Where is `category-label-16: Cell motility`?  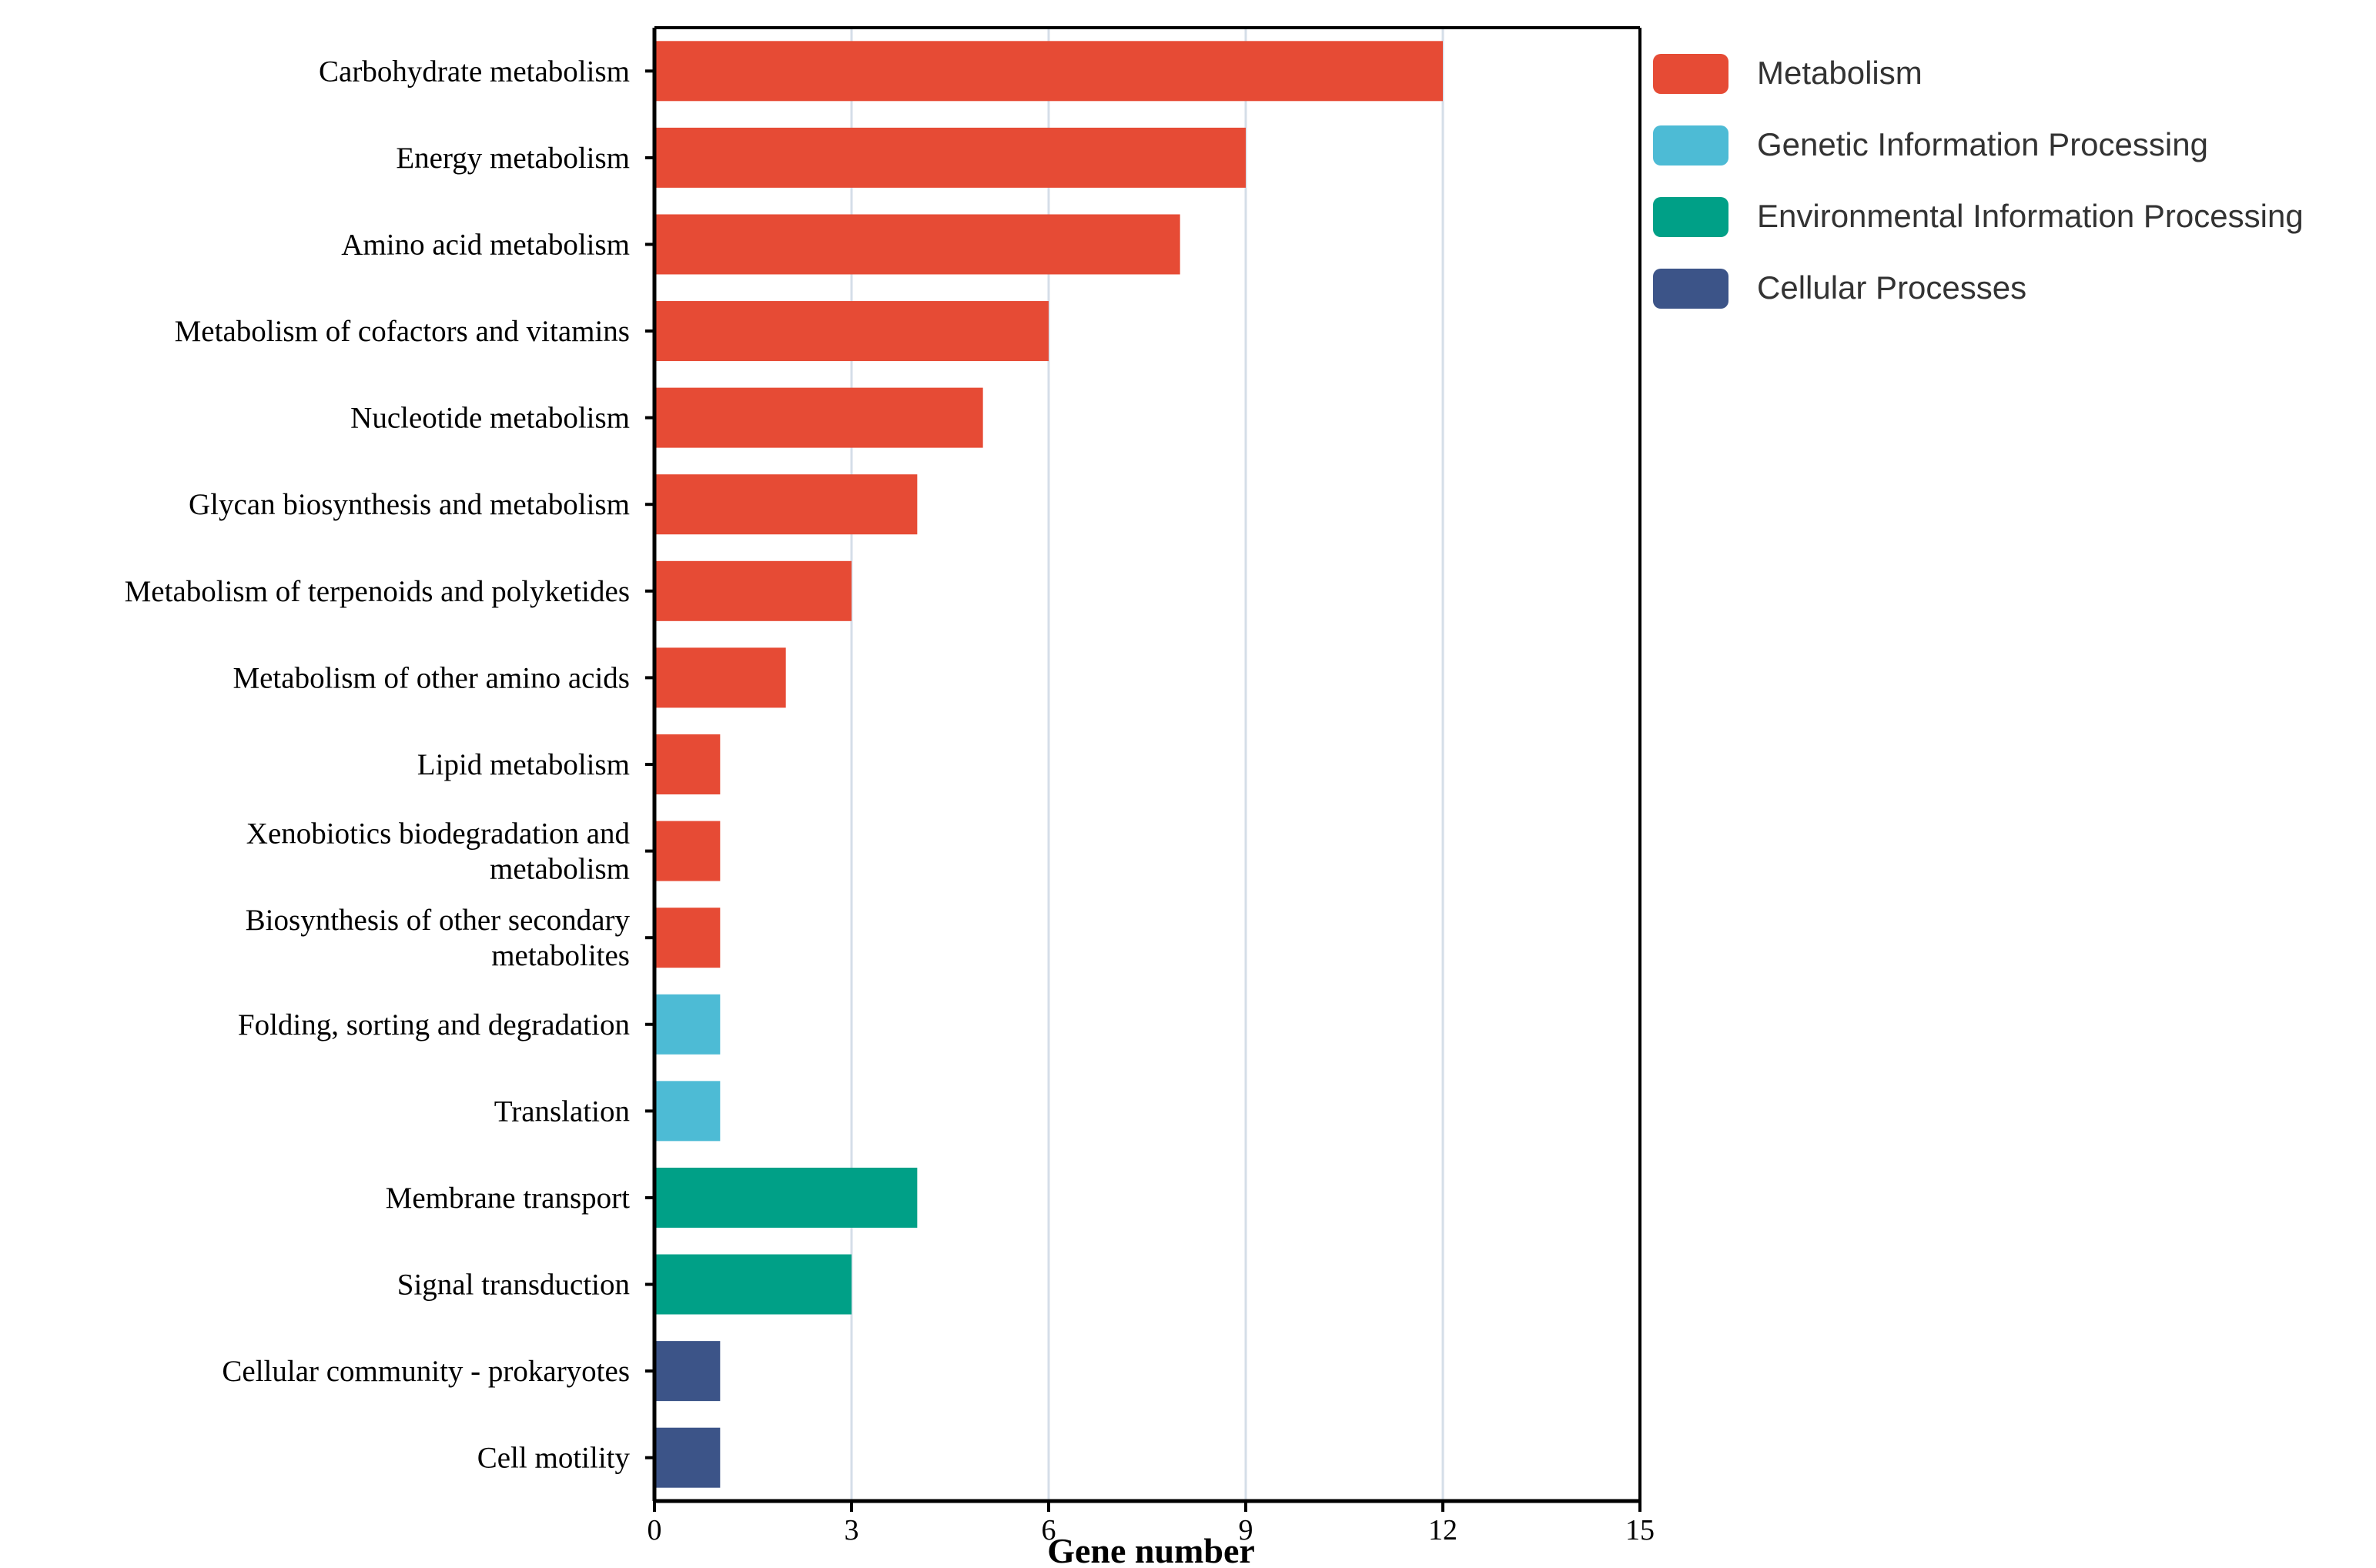
category-label-16: Cell motility is located at coordinates (554, 1458).